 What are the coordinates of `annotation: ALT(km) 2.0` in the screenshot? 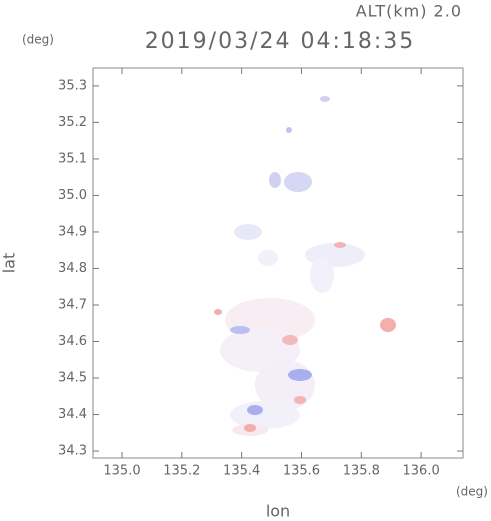 It's located at (409, 11).